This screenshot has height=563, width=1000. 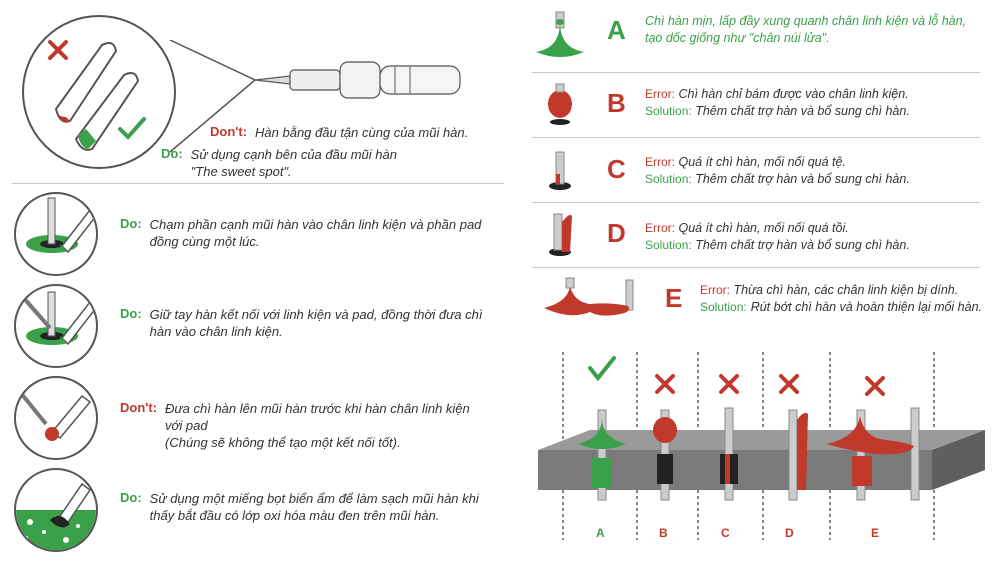 What do you see at coordinates (715, 290) in the screenshot?
I see `e-err-label: Error:` at bounding box center [715, 290].